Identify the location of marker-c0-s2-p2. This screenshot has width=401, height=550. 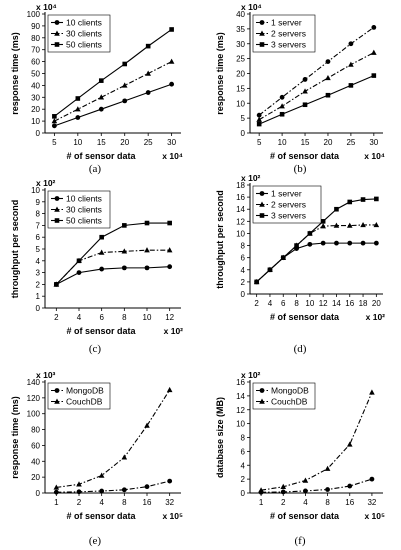
(101, 80).